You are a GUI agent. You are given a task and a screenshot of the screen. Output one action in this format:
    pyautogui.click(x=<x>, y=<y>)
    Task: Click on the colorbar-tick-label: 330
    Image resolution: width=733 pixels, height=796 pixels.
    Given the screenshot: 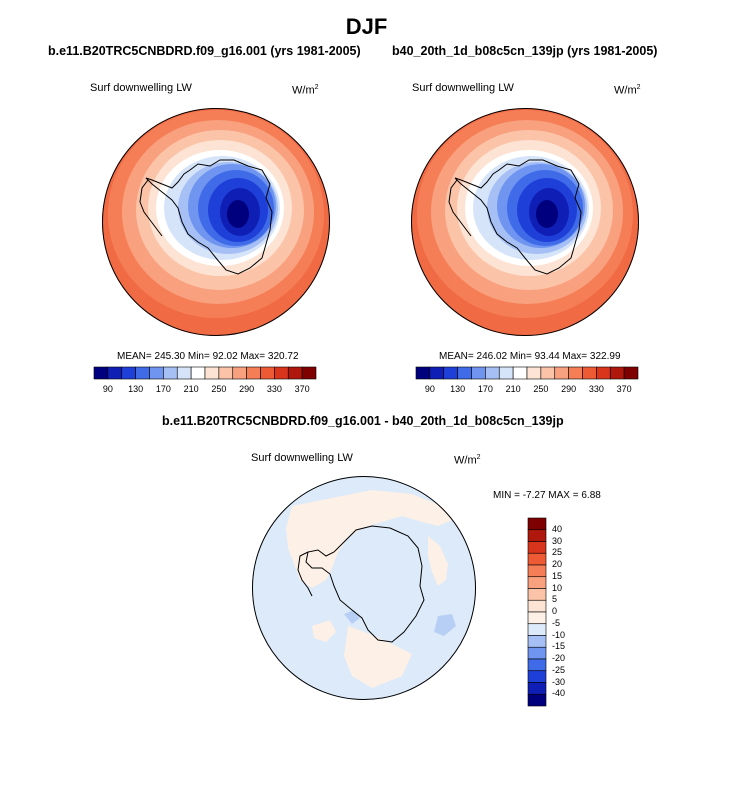 What is the action you would take?
    pyautogui.click(x=596, y=389)
    